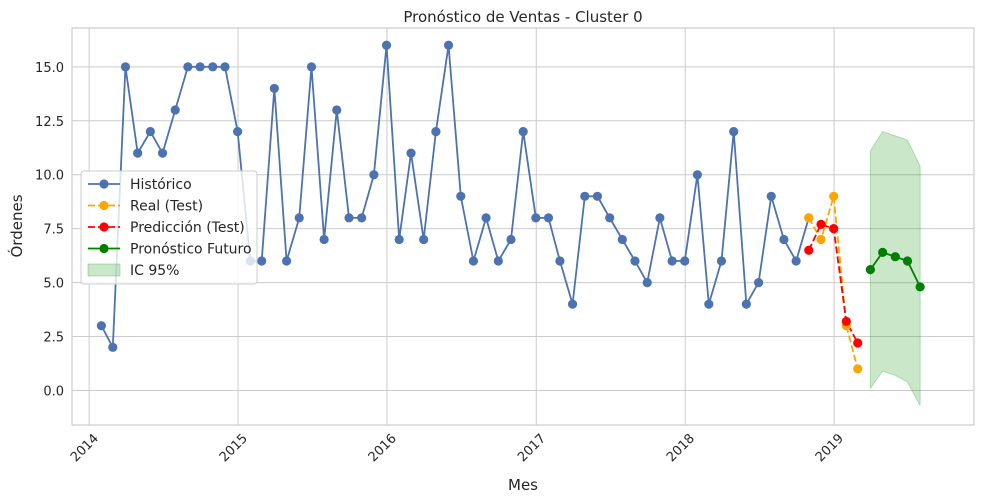 The height and width of the screenshot is (503, 984). What do you see at coordinates (53, 338) in the screenshot?
I see `y-tick-label: 2.5` at bounding box center [53, 338].